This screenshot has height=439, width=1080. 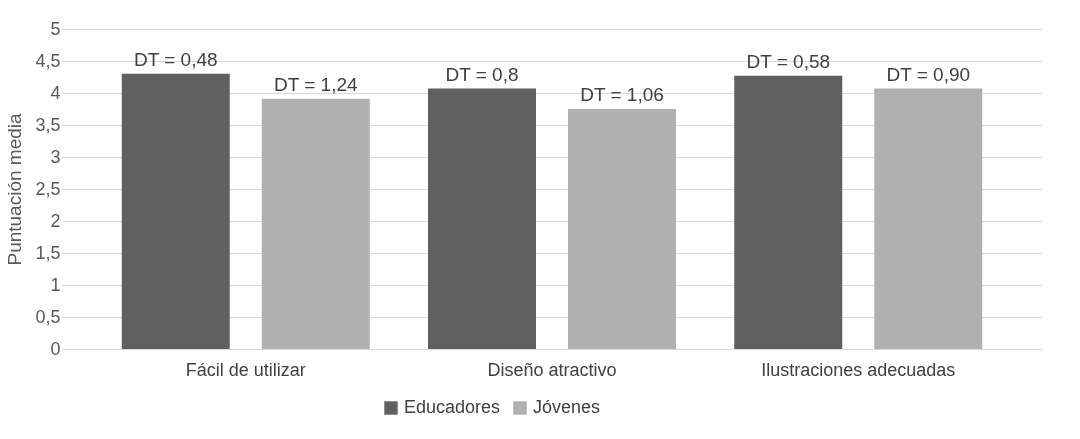 What do you see at coordinates (48, 252) in the screenshot?
I see `y-tick-label: 1,5` at bounding box center [48, 252].